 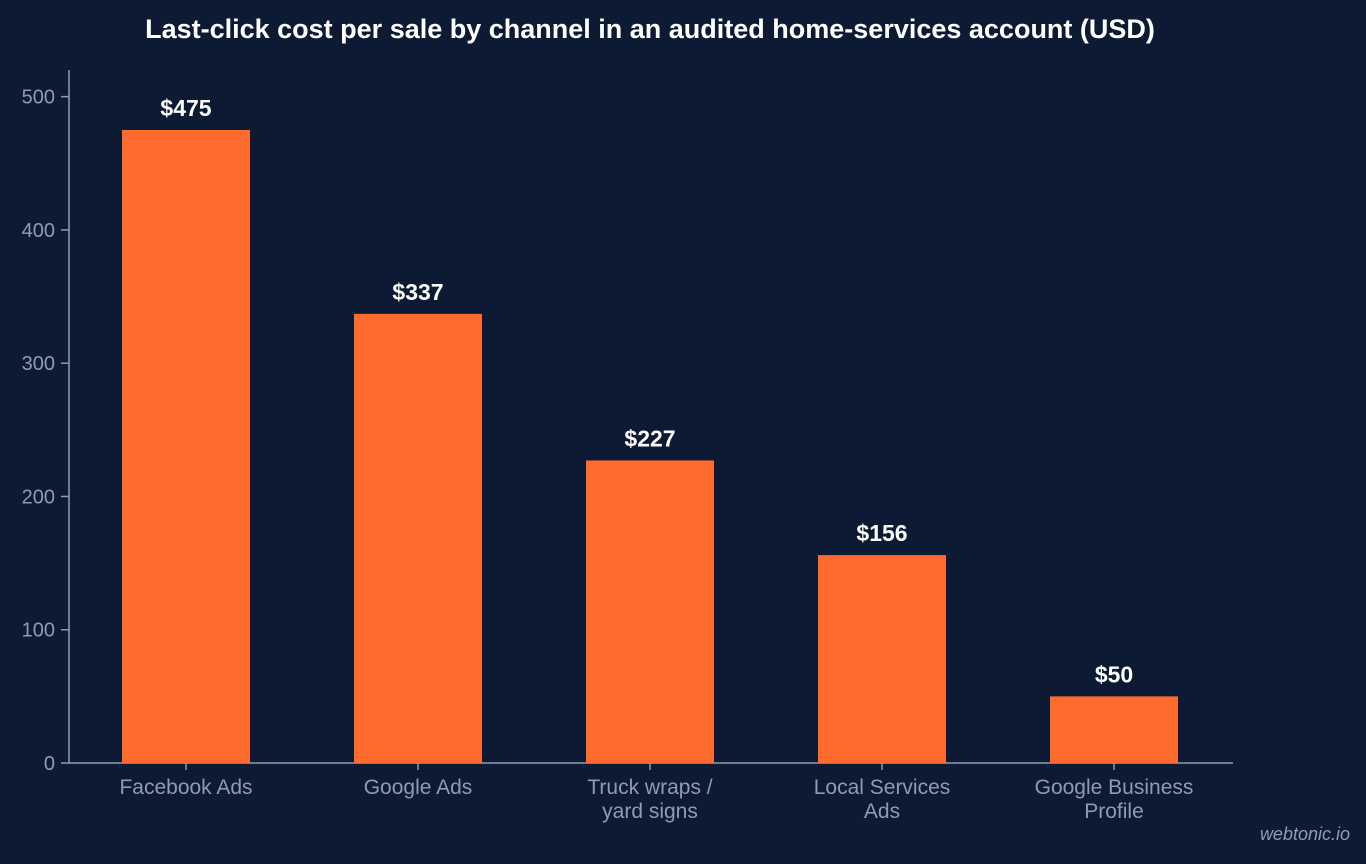 I want to click on x-tick-label-line: Google Ads, so click(x=418, y=787).